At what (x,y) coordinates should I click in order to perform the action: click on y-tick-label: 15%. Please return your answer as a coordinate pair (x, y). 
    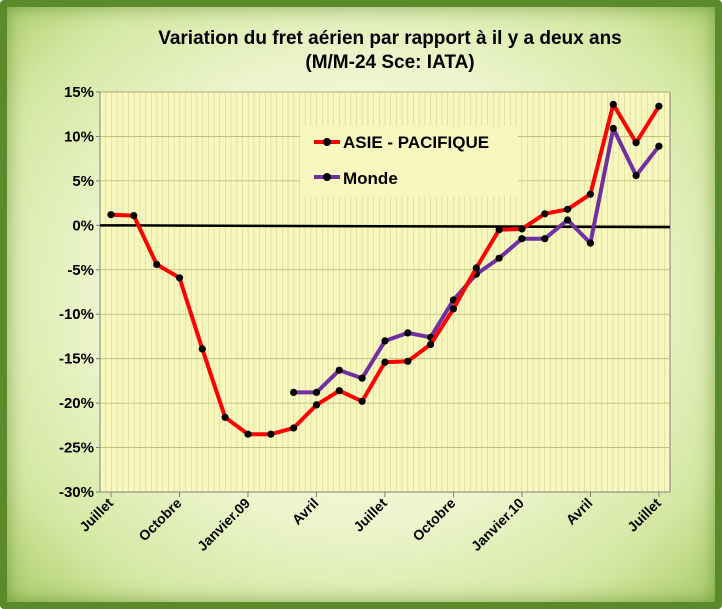
    Looking at the image, I should click on (79, 92).